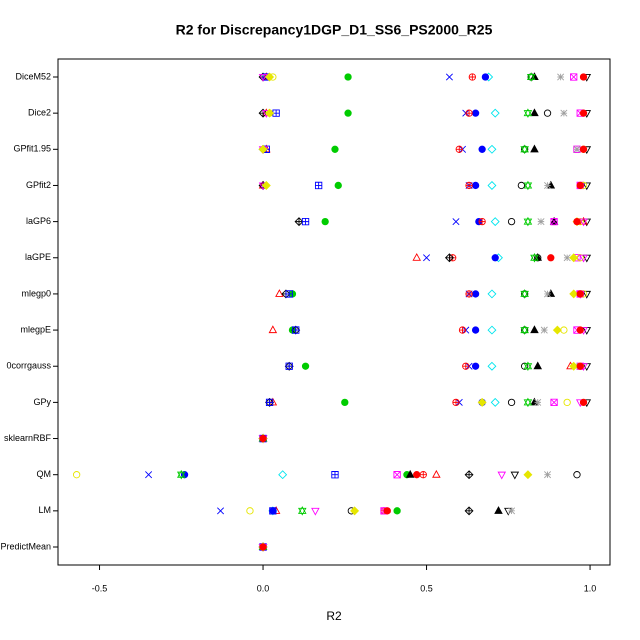 This screenshot has width=640, height=640. What do you see at coordinates (334, 30) in the screenshot?
I see `chart-title: R2 for Discrepancy1DGP_D1_SS6_PS2000_R25` at bounding box center [334, 30].